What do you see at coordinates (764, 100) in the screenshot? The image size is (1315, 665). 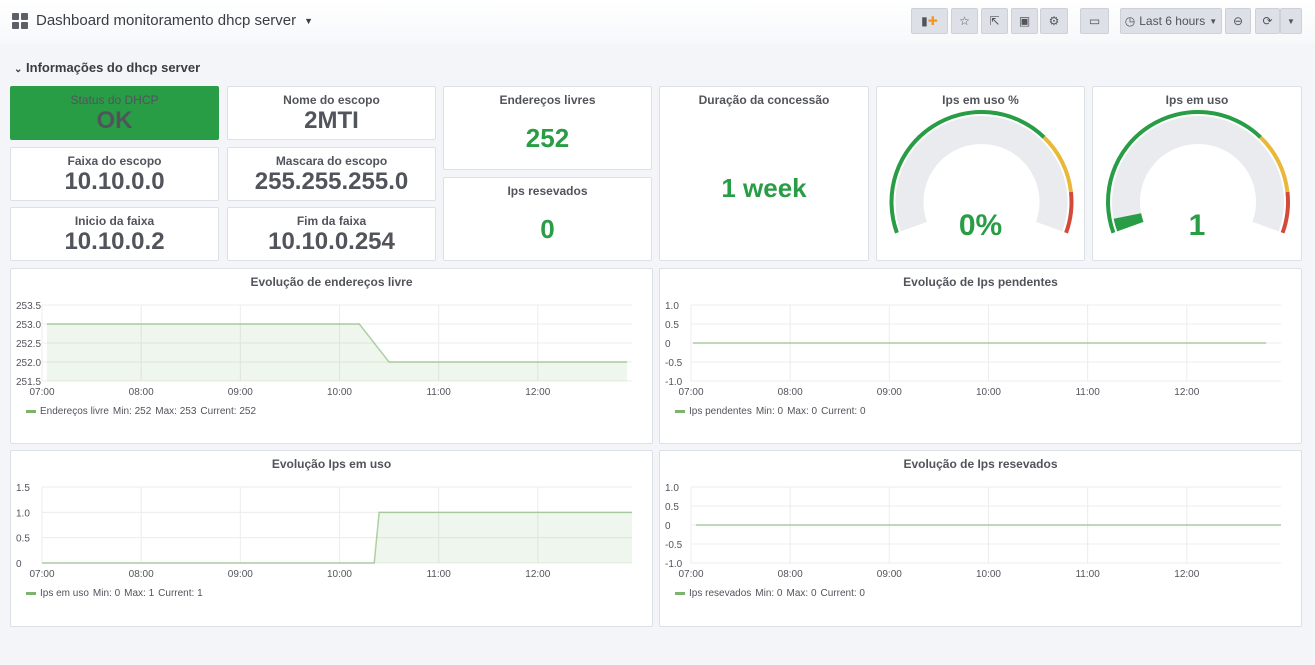 I see `panel-title: Duração da concessão` at bounding box center [764, 100].